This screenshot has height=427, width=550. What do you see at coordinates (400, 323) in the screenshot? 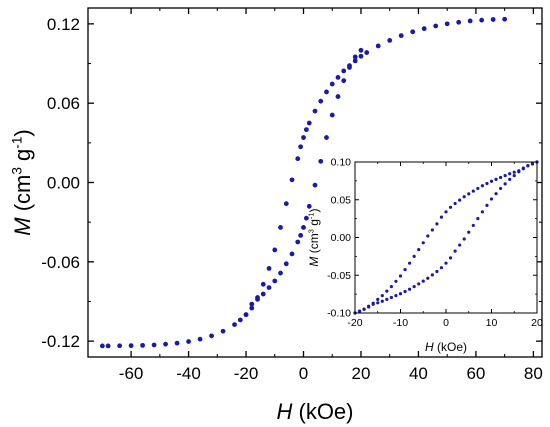
I see `inset-x-tick-label: -10` at bounding box center [400, 323].